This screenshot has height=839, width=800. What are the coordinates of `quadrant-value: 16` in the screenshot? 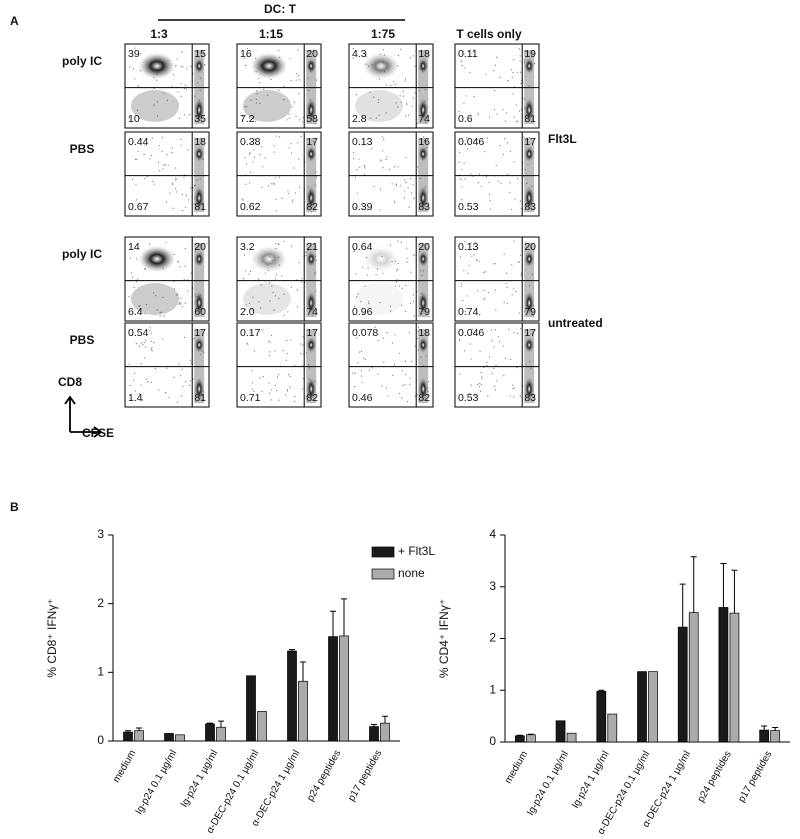 It's located at (424, 142).